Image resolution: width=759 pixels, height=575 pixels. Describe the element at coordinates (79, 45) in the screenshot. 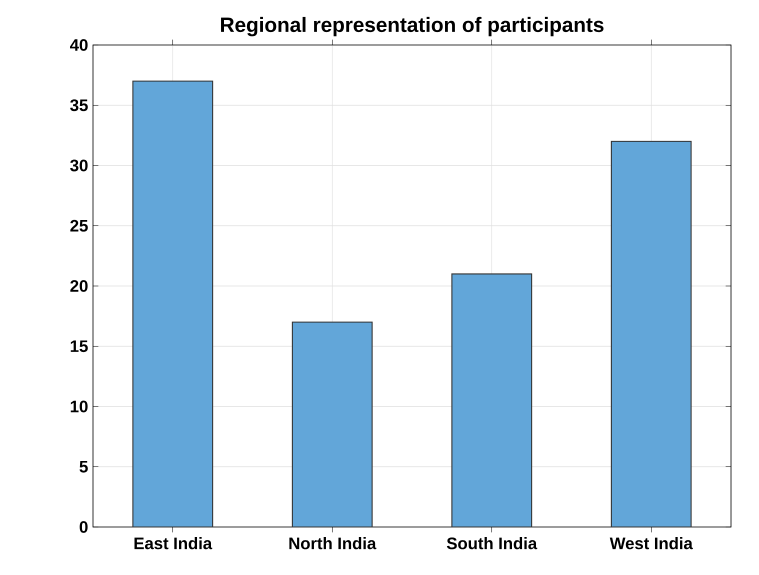

I see `y-tick-label: 40` at that location.